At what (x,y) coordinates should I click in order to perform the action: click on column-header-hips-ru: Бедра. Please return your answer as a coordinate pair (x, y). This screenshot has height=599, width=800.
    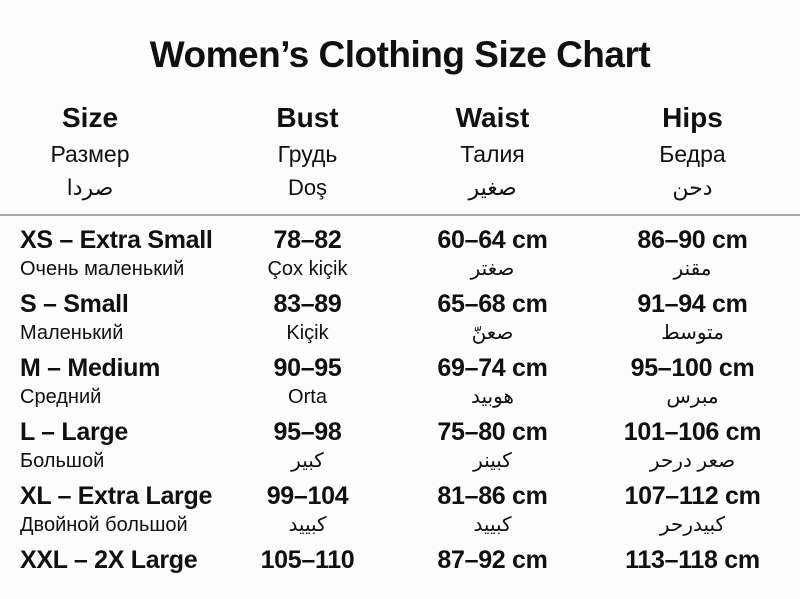
    Looking at the image, I should click on (692, 154).